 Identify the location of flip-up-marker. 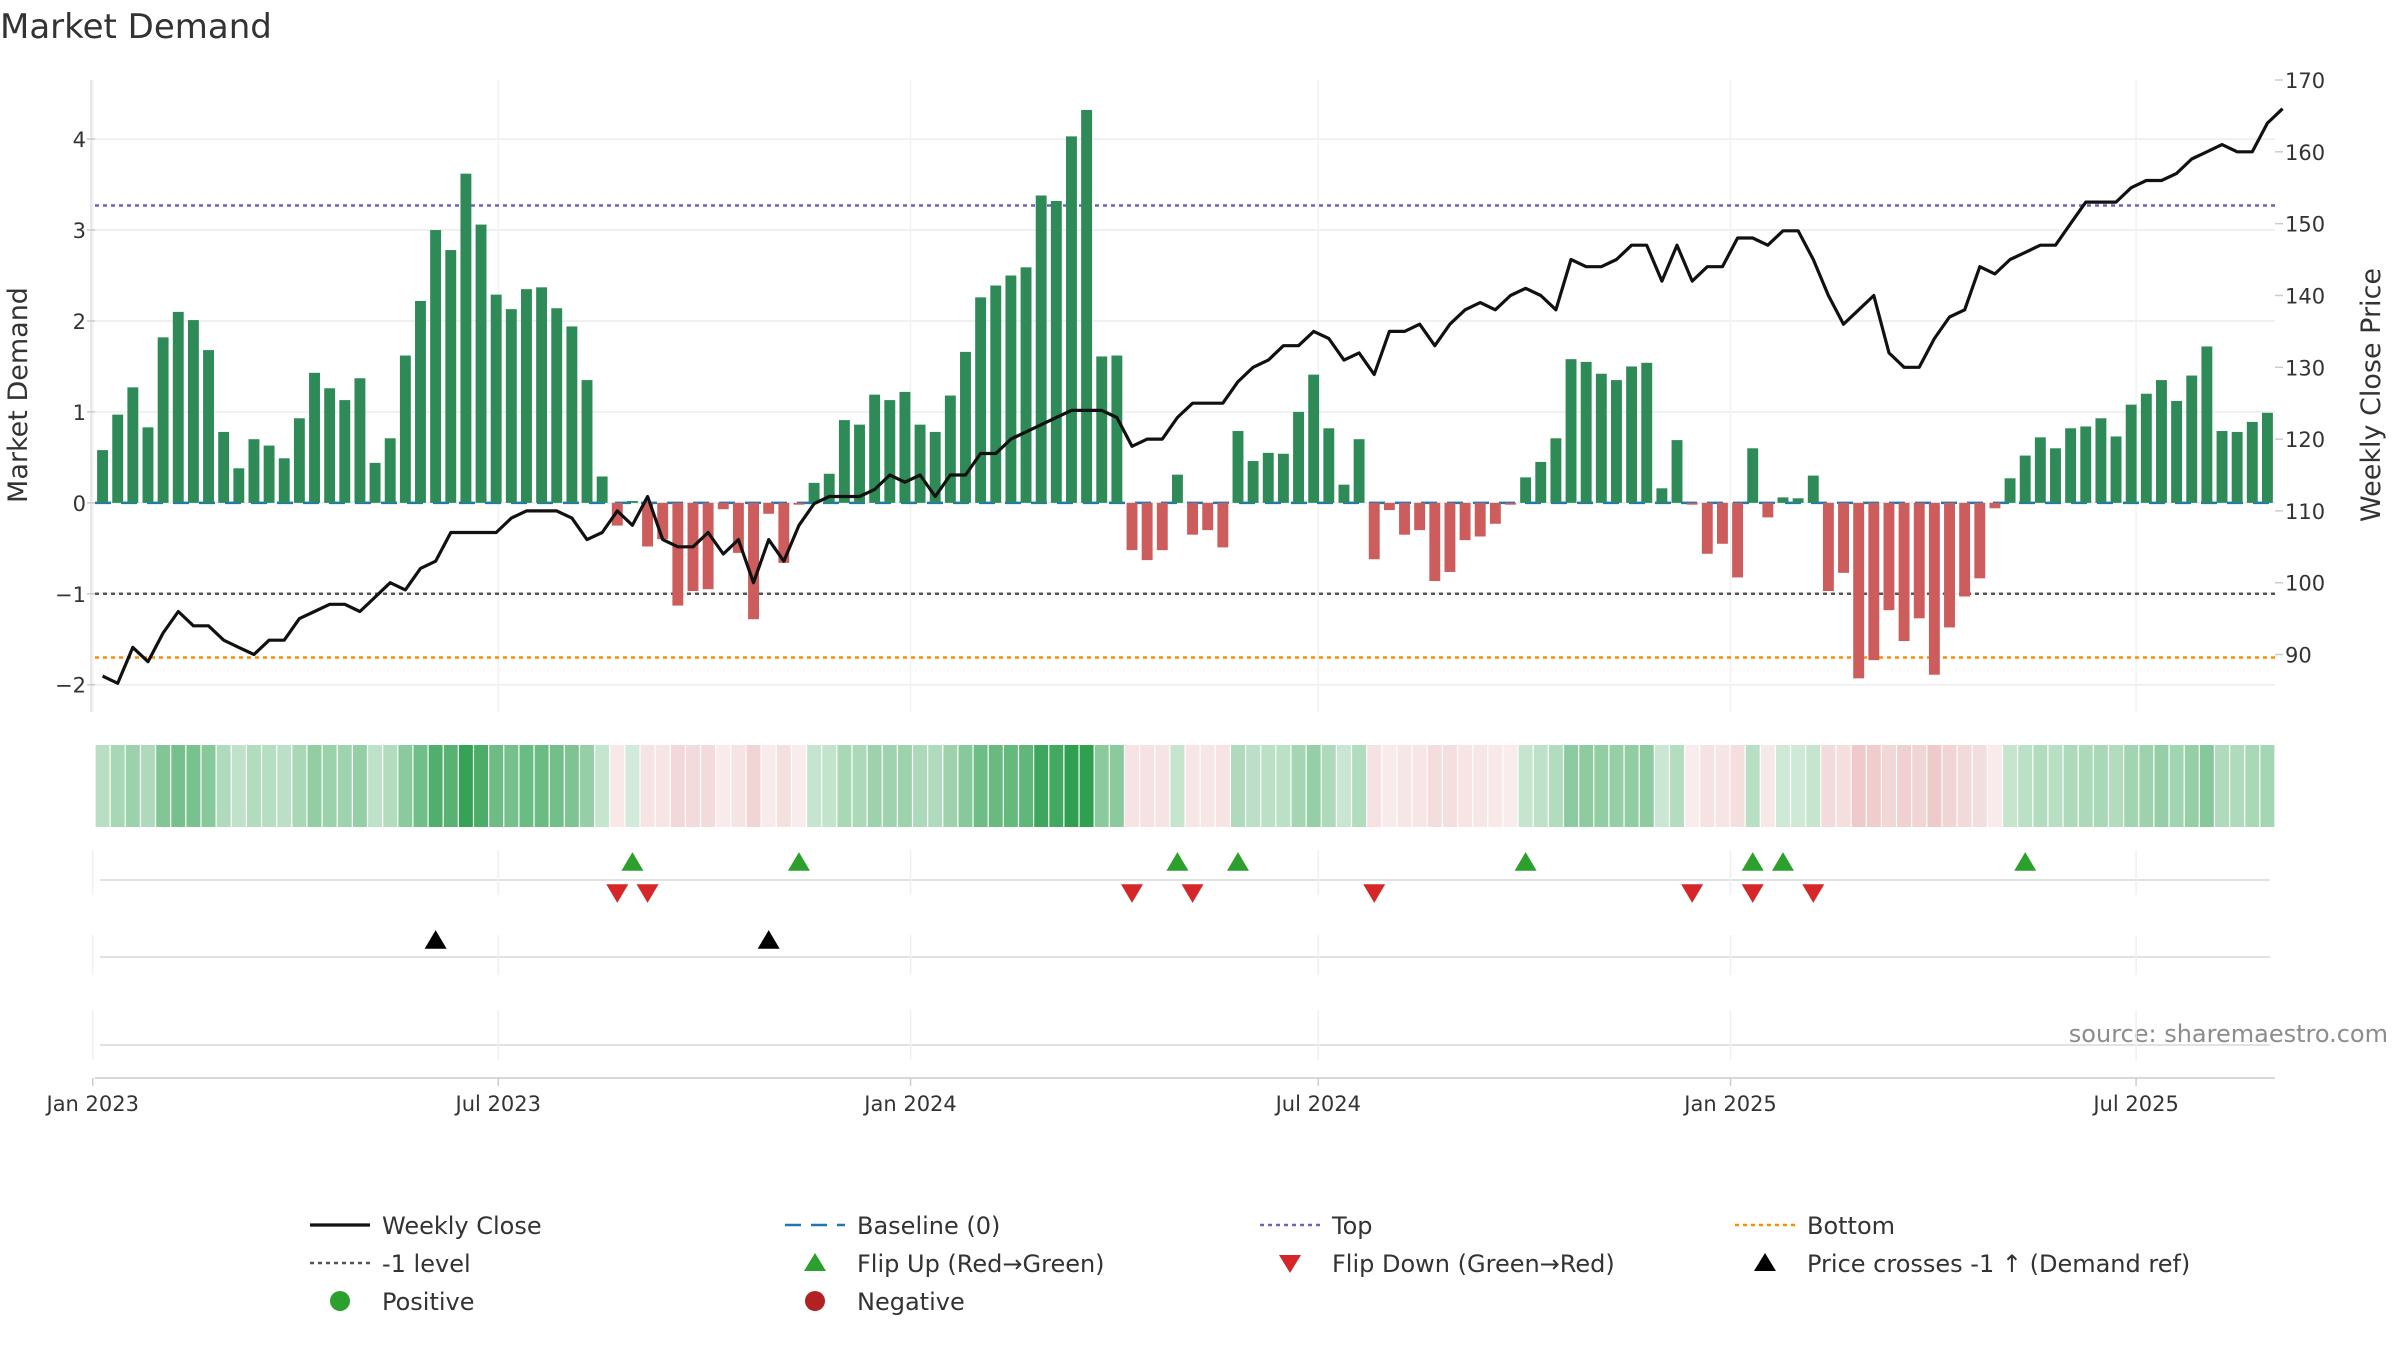
(798, 861).